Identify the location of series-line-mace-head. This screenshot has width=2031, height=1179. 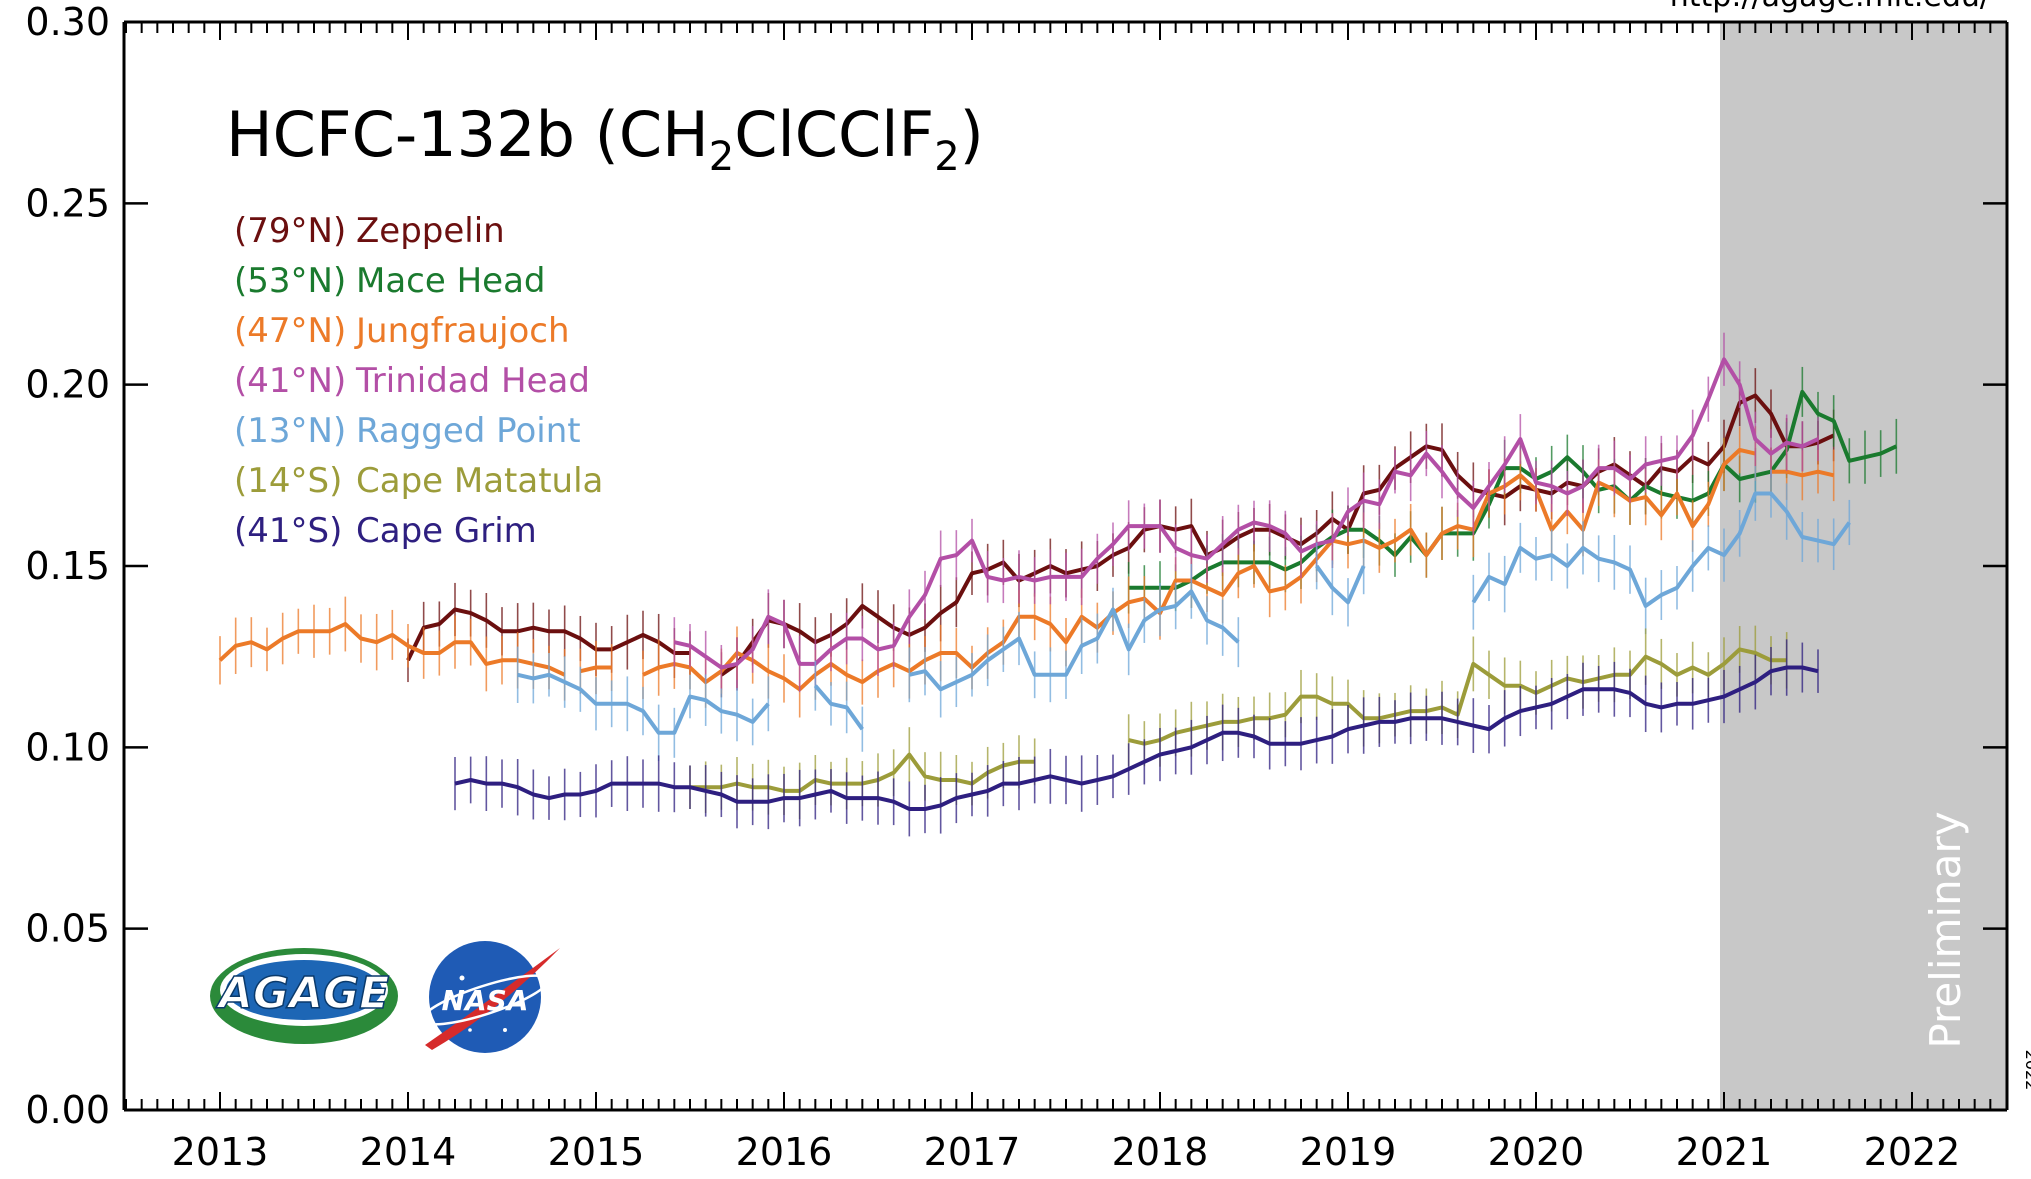
(1513, 489).